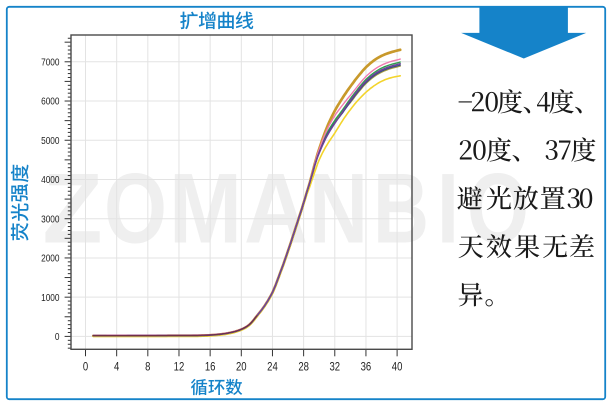 This screenshot has width=612, height=411. I want to click on svg-text: 5000, so click(50, 141).